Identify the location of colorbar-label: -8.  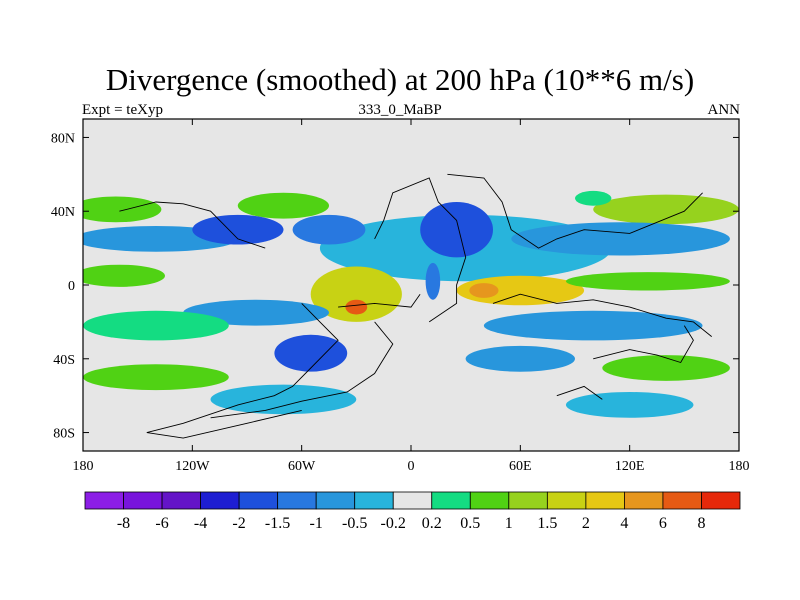
(123, 523).